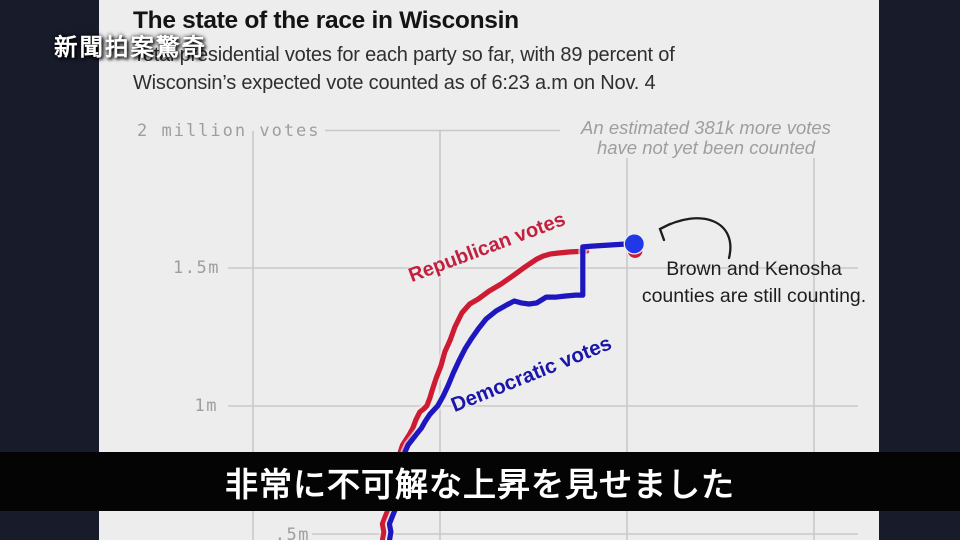 The image size is (960, 540). Describe the element at coordinates (292, 532) in the screenshot. I see `y-axis-tick-0-5m: .5m` at that location.